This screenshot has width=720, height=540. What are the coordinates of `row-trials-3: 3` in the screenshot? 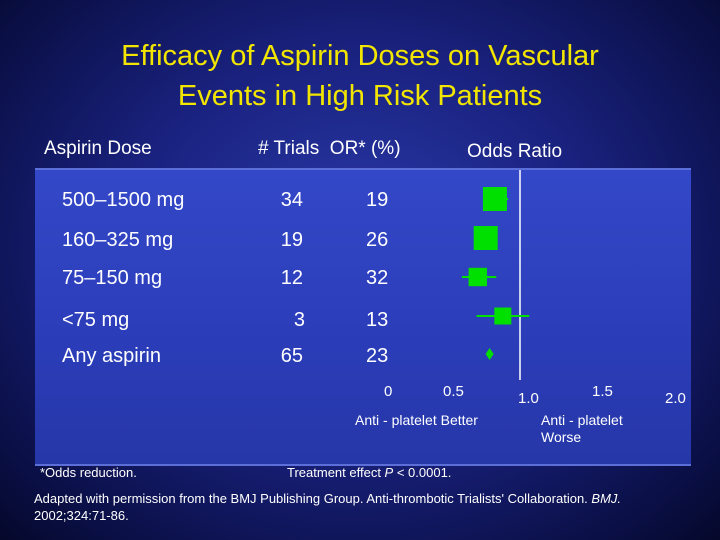 It's located at (299, 320).